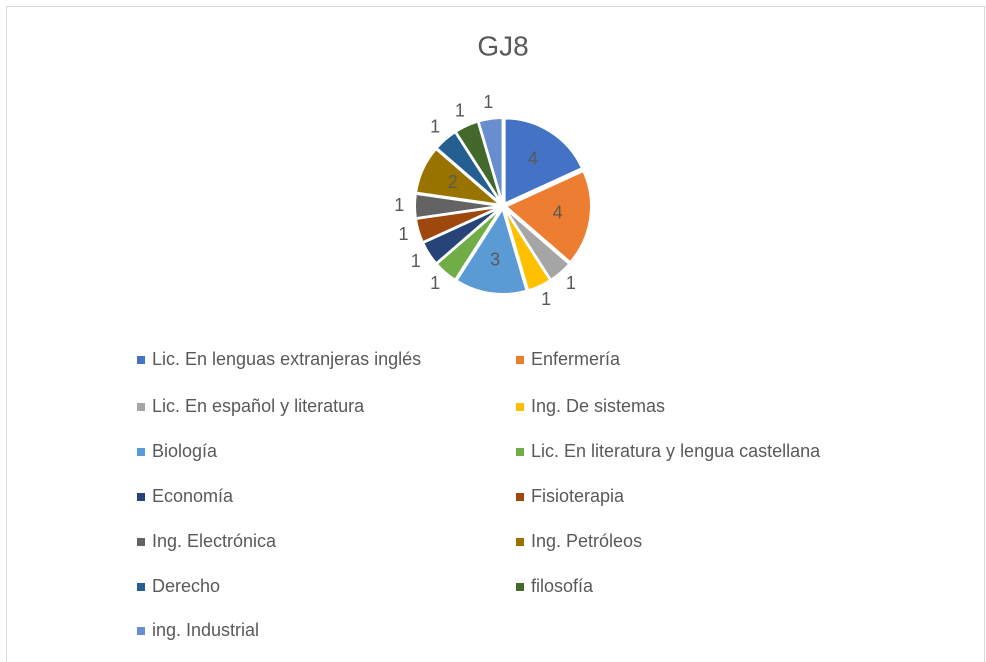  Describe the element at coordinates (562, 586) in the screenshot. I see `legend-label: filosofía` at that location.